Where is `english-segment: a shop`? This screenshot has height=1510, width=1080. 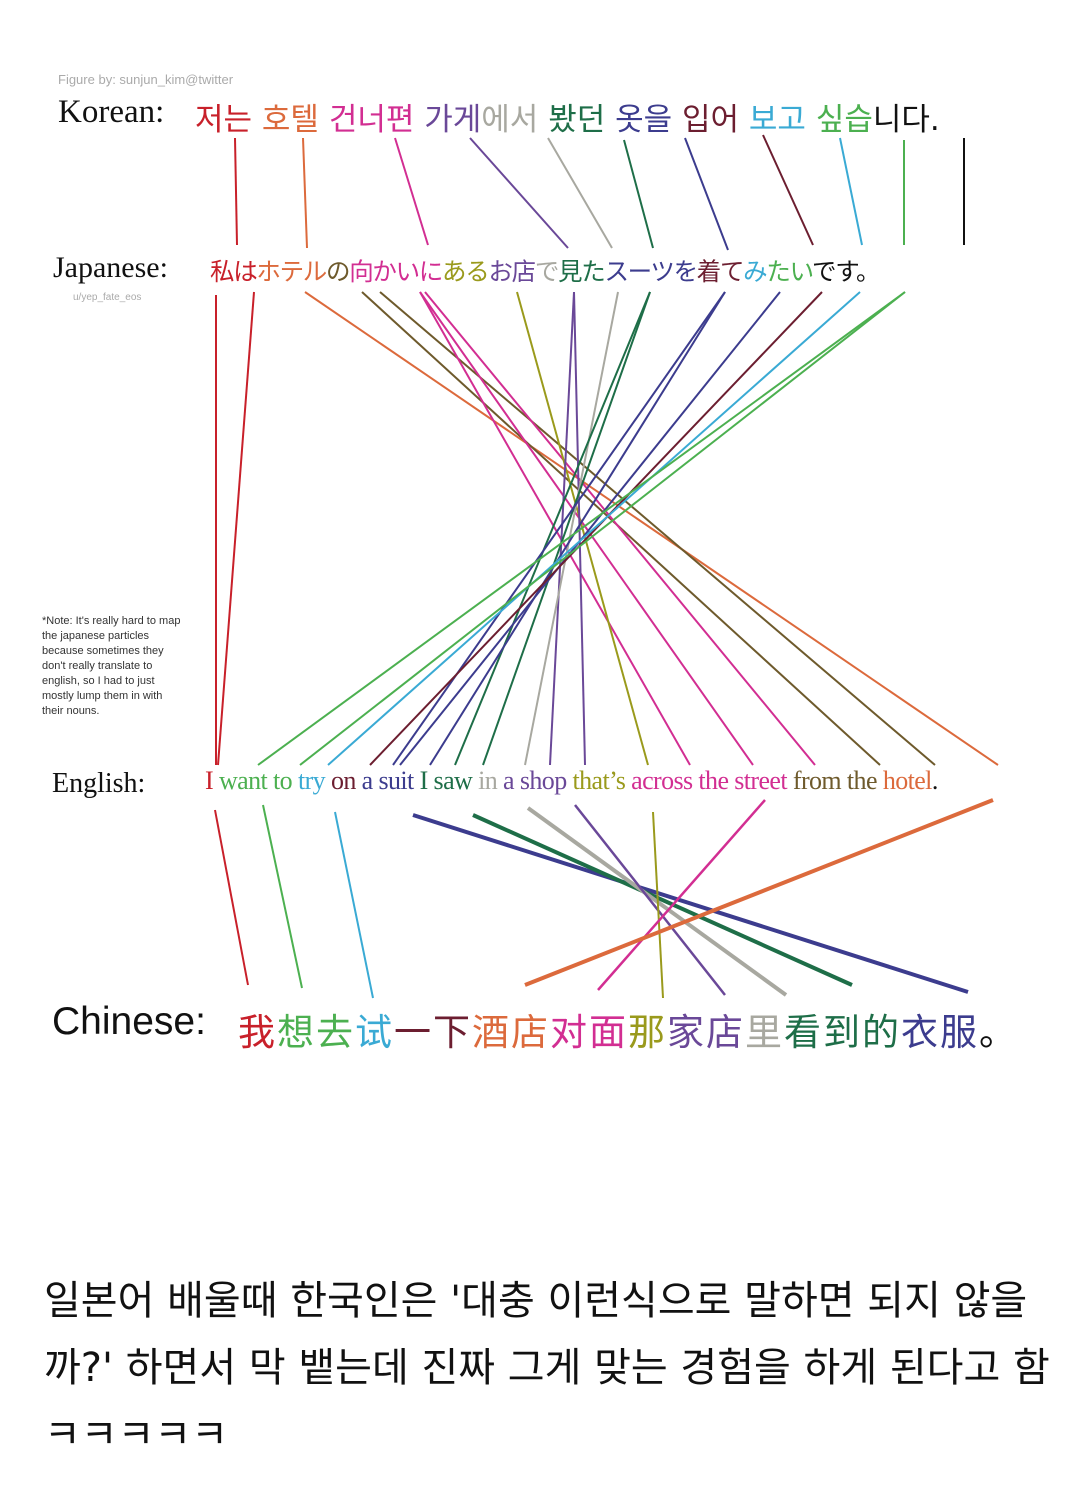 english-segment: a shop is located at coordinates (535, 780).